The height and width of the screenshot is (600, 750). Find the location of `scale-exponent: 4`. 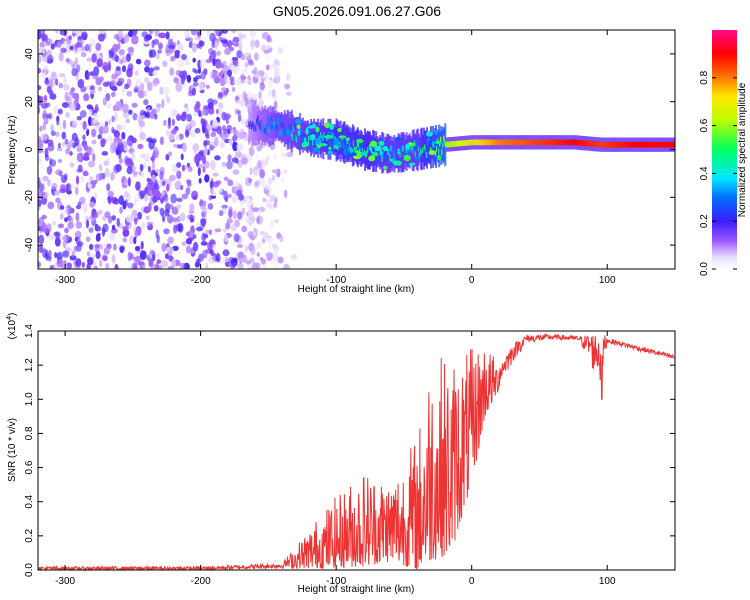

scale-exponent: 4 is located at coordinates (9, 318).